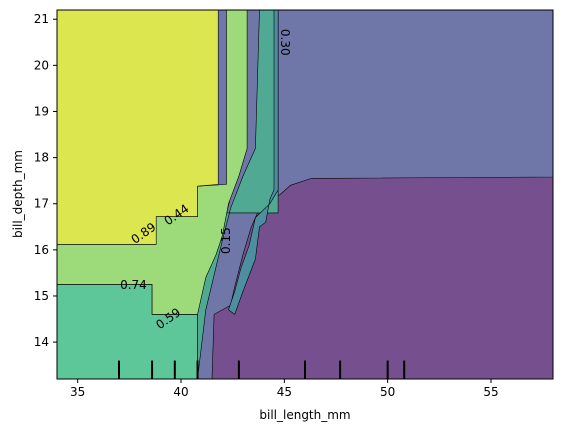  I want to click on y-axis-ticks: 14 15 16 17 18 19 20 21, so click(45, 180).